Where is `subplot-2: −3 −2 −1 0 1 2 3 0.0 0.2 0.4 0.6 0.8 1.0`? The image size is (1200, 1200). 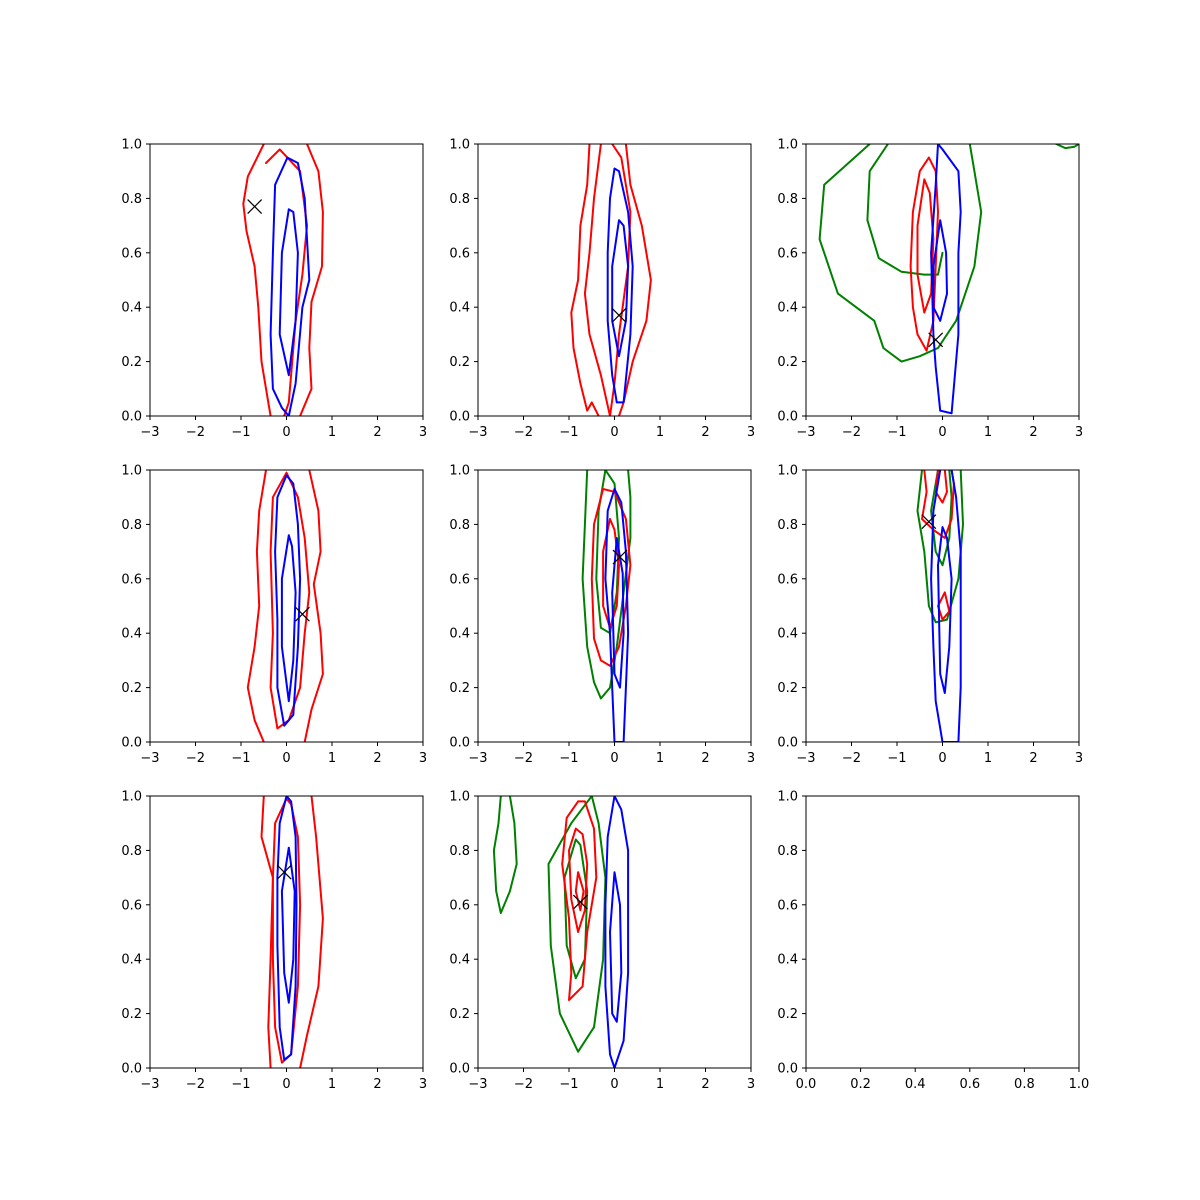
subplot-2: −3 −2 −1 0 1 2 3 0.0 0.2 0.4 0.6 0.8 1.0 is located at coordinates (602, 289).